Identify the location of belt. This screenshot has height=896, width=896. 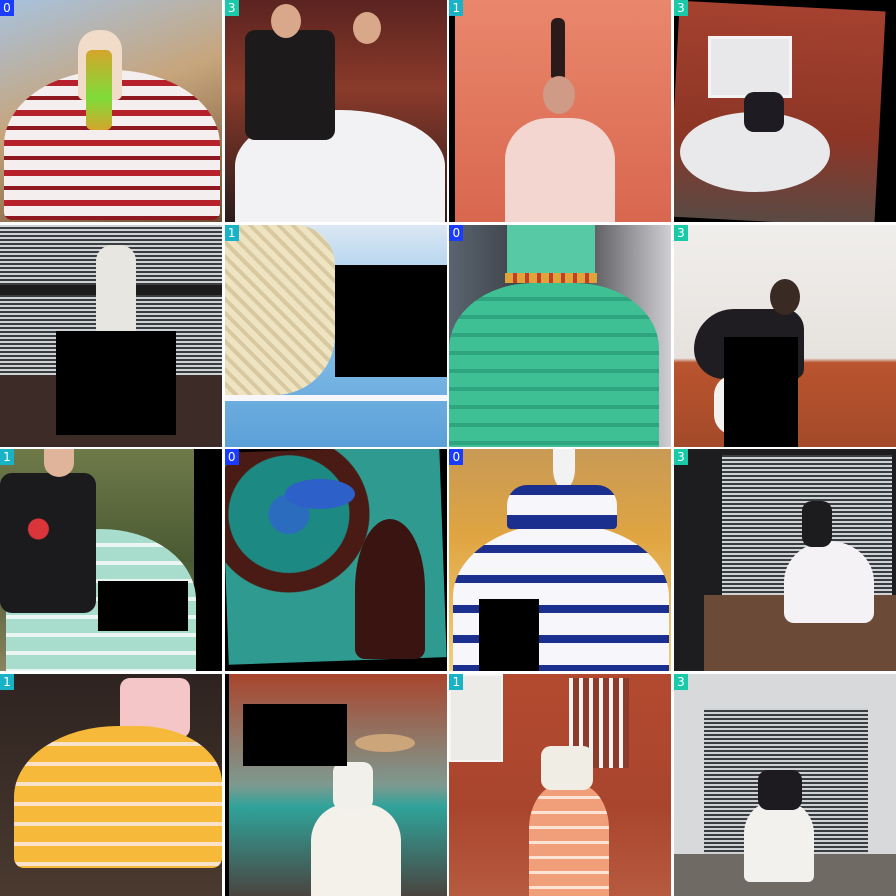
(551, 277).